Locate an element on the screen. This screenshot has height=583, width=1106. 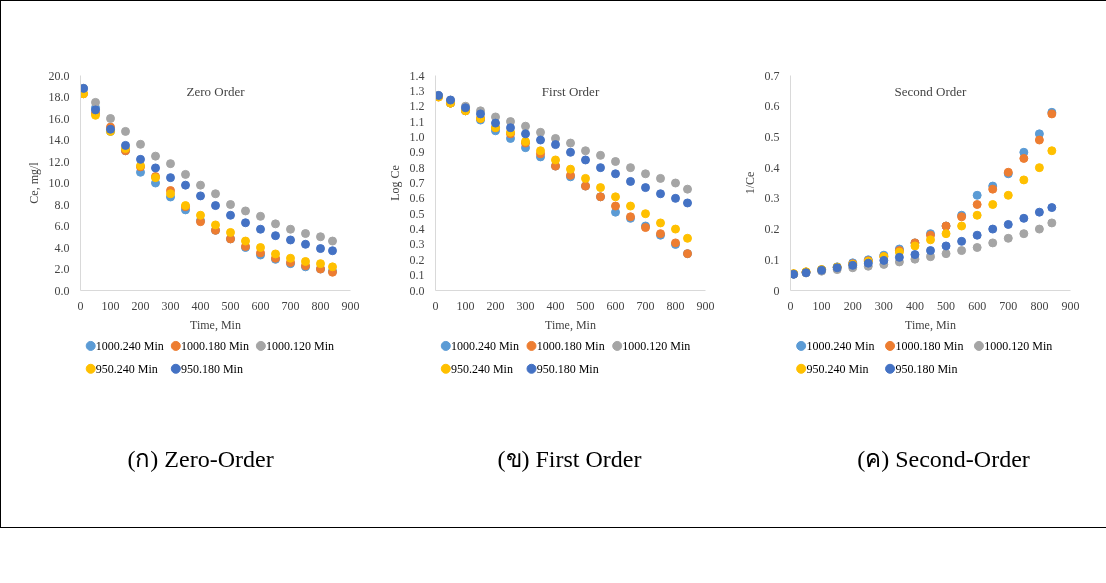
y-tick-label: 4.0 is located at coordinates (62, 247).